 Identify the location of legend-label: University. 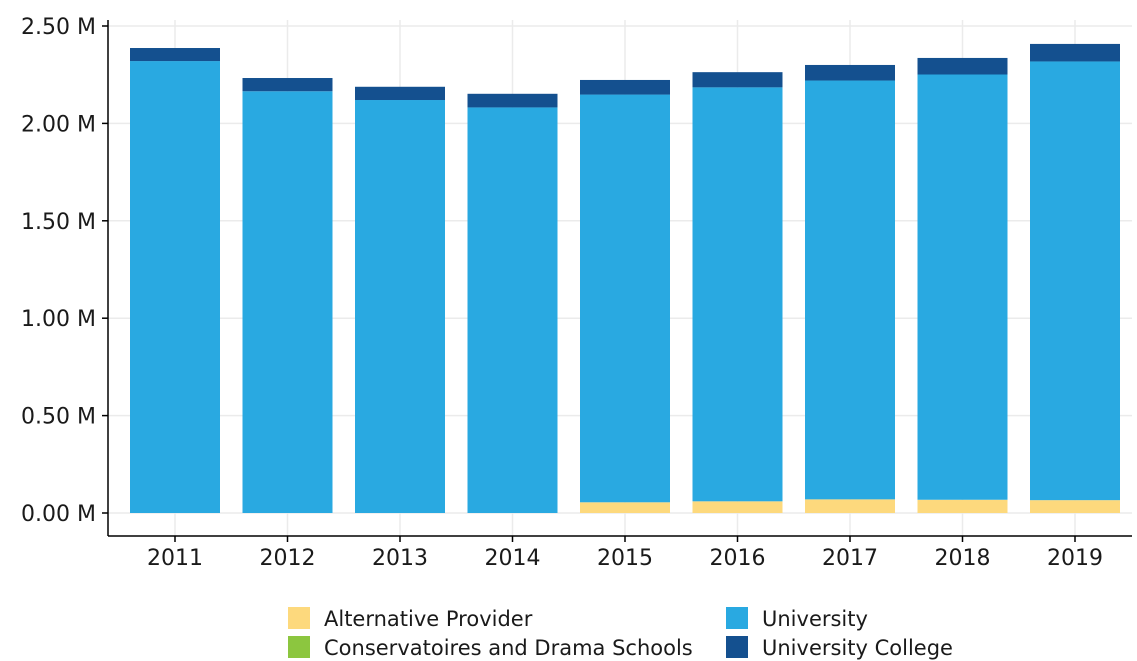
(815, 619).